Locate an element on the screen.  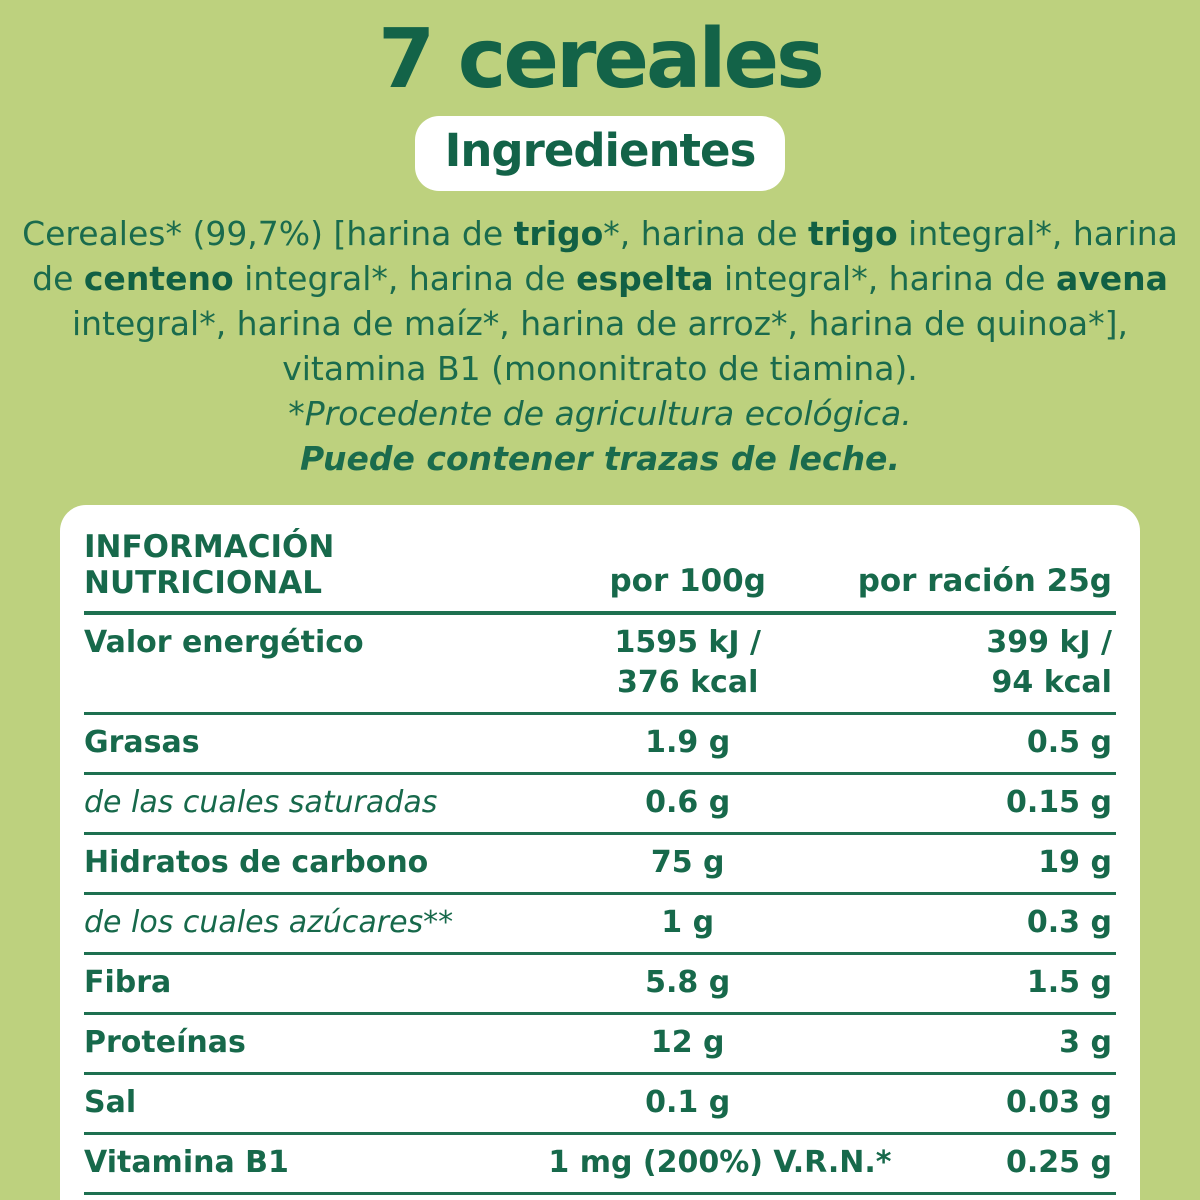
ingredient-bold-avena: avena is located at coordinates (1111, 278).